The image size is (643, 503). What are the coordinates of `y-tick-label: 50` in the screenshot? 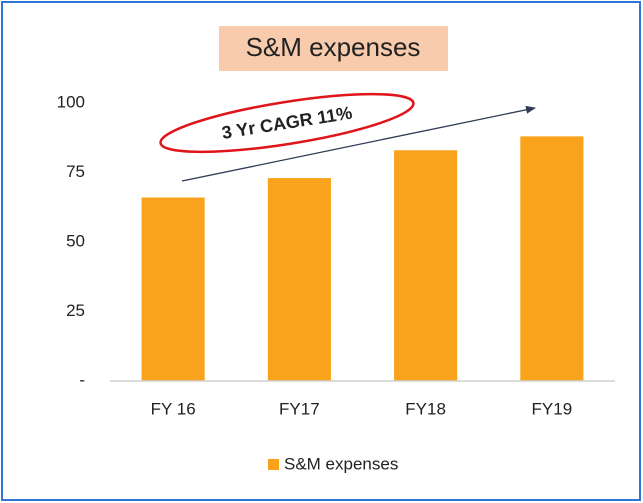 It's located at (75, 240).